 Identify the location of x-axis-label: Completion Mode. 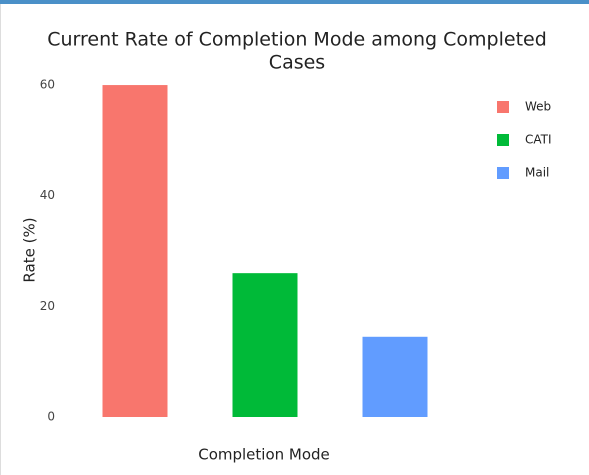
(264, 455).